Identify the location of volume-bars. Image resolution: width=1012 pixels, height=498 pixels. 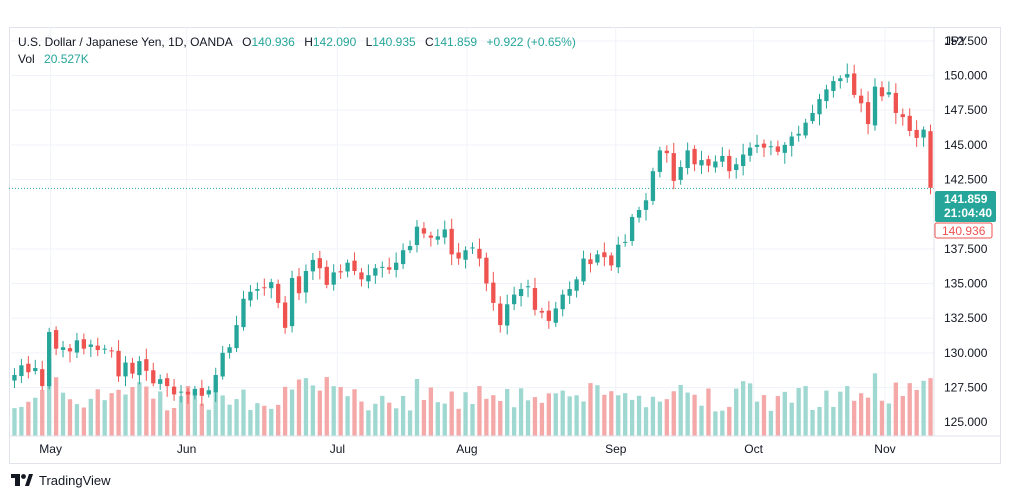
(472, 399).